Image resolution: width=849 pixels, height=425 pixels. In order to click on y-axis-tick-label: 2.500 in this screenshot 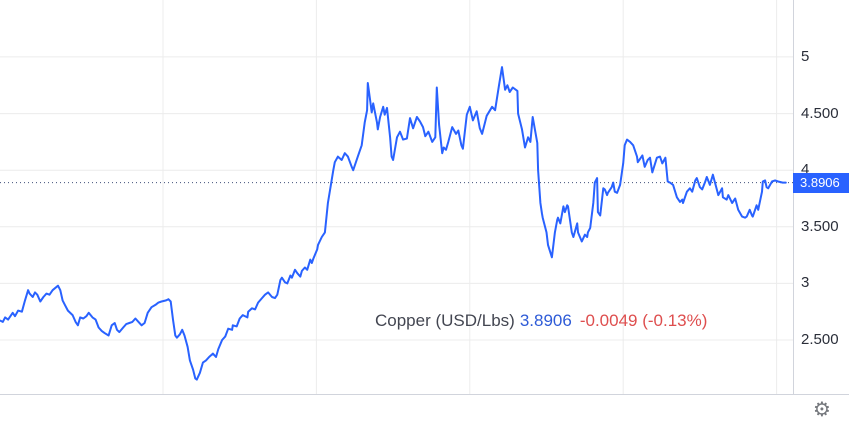, I will do `click(820, 339)`.